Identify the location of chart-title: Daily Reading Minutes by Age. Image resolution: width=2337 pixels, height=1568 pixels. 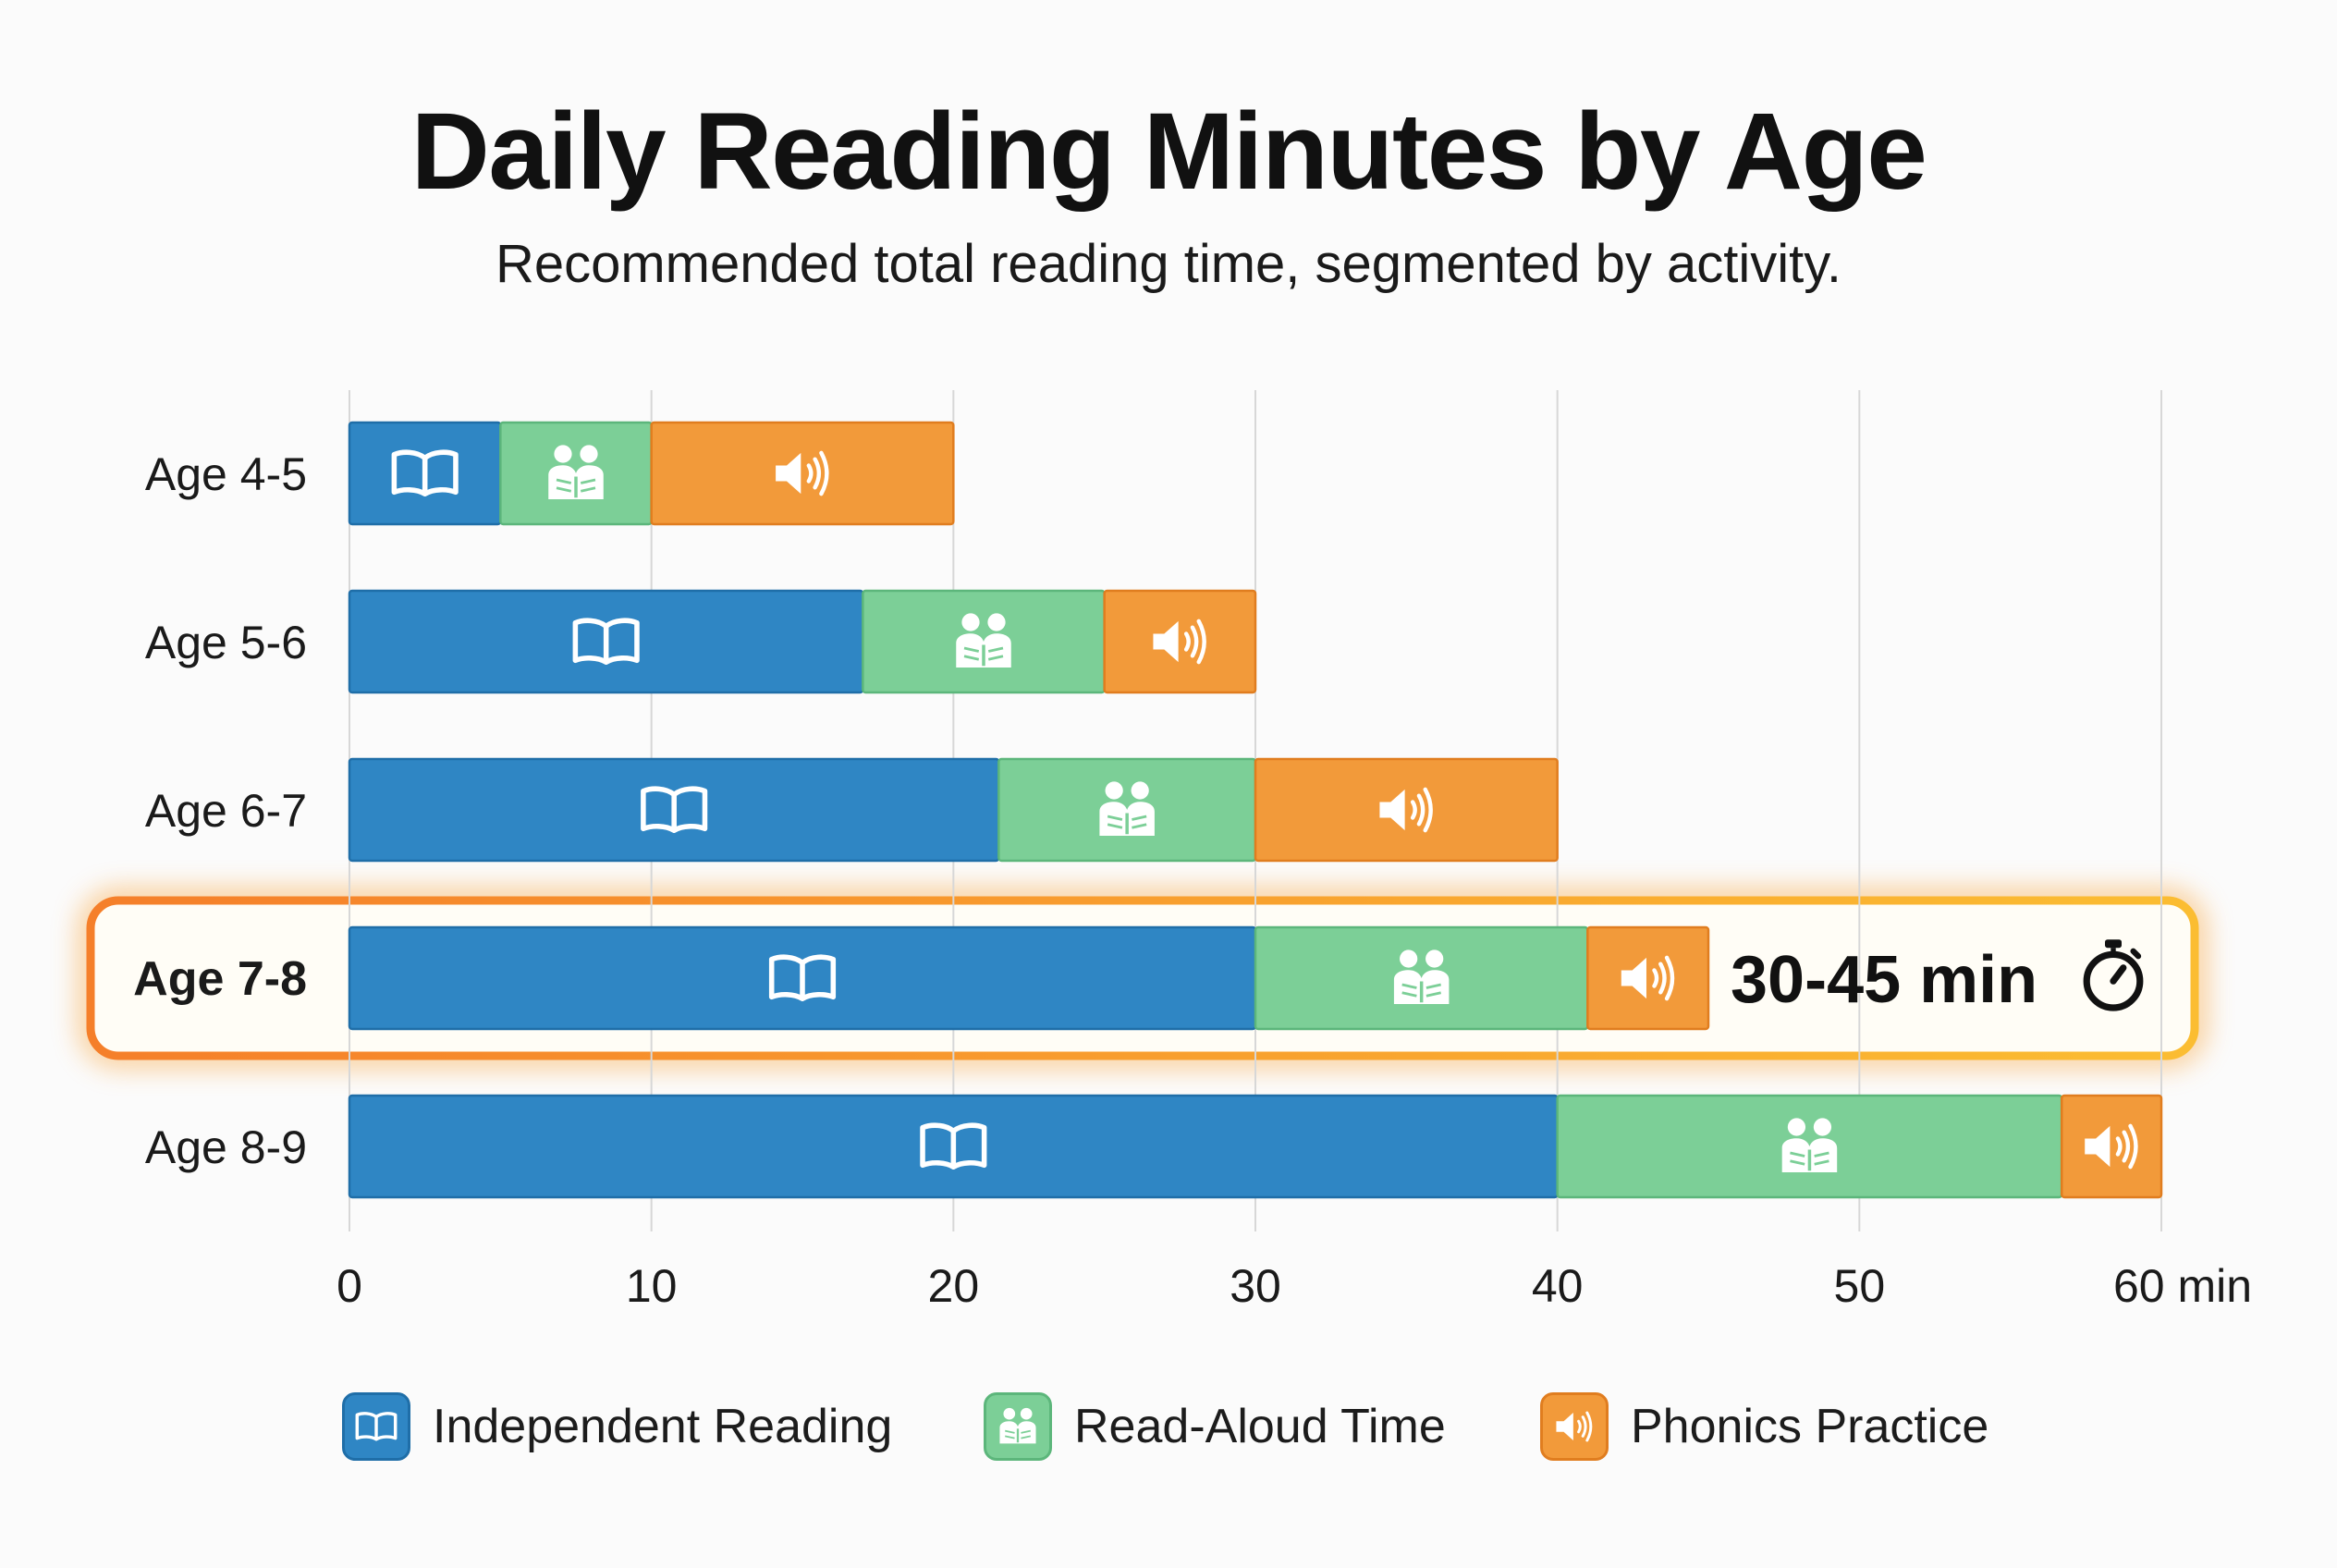
(1168, 152).